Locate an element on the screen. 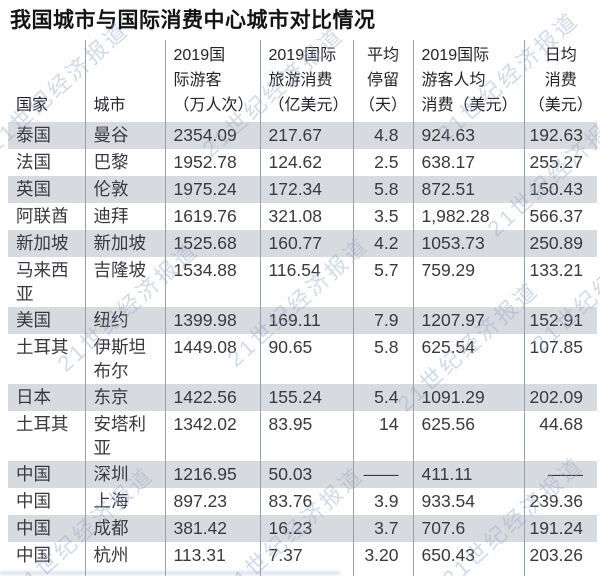  table-cell: 法国 is located at coordinates (33, 162).